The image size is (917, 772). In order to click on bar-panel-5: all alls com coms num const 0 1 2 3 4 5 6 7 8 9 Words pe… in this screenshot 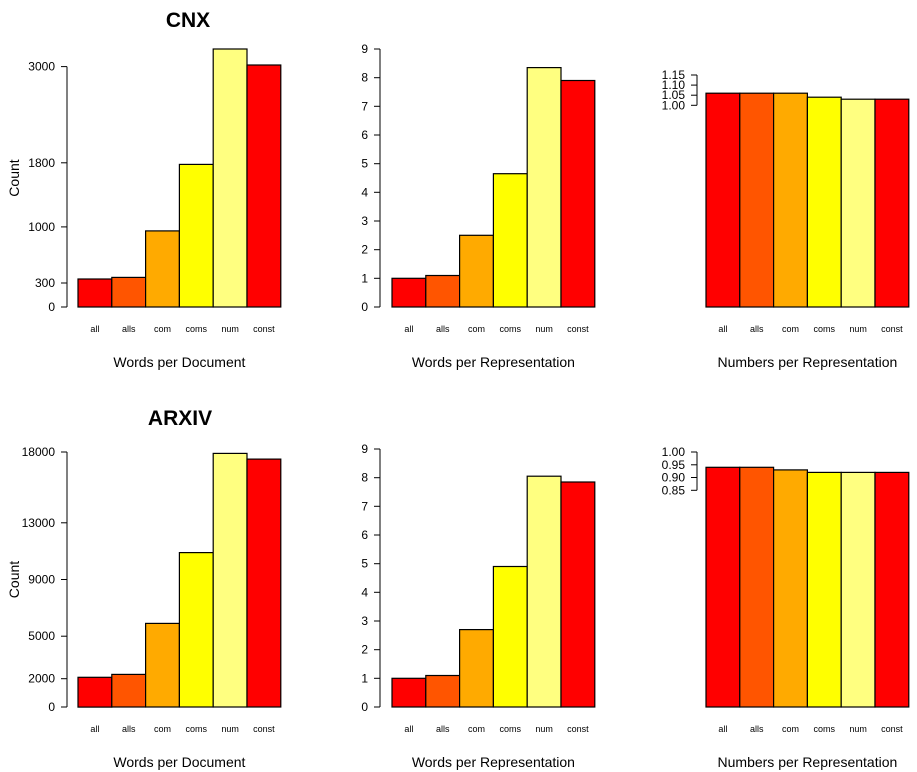, I will do `click(478, 606)`.